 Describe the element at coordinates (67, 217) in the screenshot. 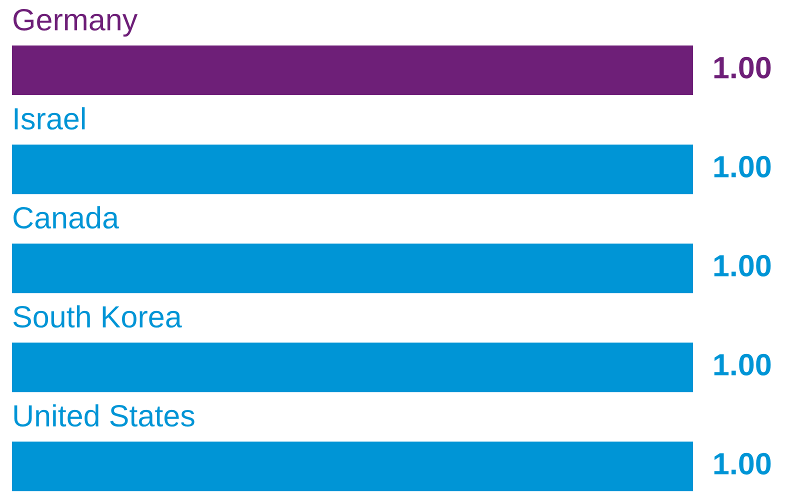

I see `y-tick-label: Canada` at that location.